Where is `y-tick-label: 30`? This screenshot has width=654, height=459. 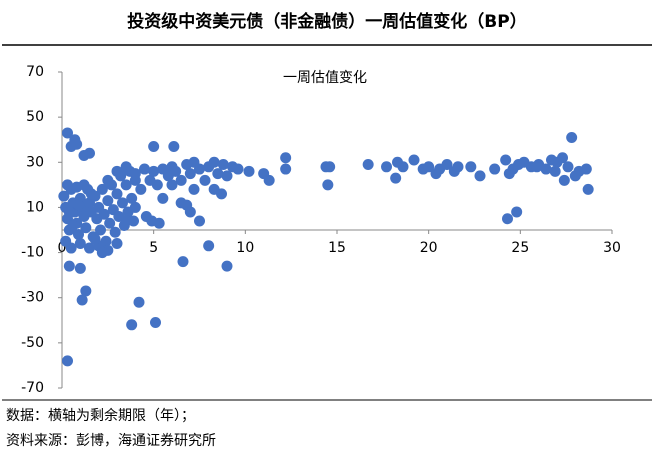 y-tick-label: 30 is located at coordinates (35, 162).